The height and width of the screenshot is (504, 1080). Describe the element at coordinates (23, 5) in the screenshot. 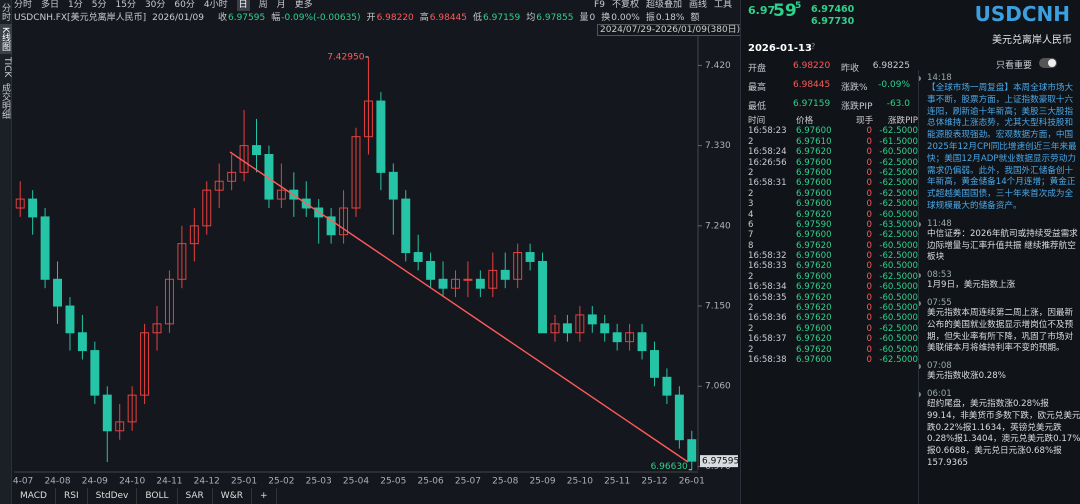

I see `period-button: 分时` at that location.